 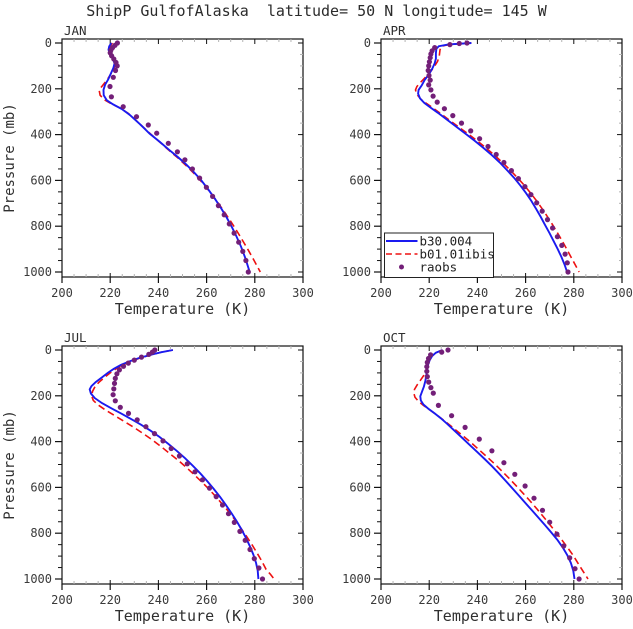 What do you see at coordinates (75, 30) in the screenshot?
I see `panel-title: JAN` at bounding box center [75, 30].